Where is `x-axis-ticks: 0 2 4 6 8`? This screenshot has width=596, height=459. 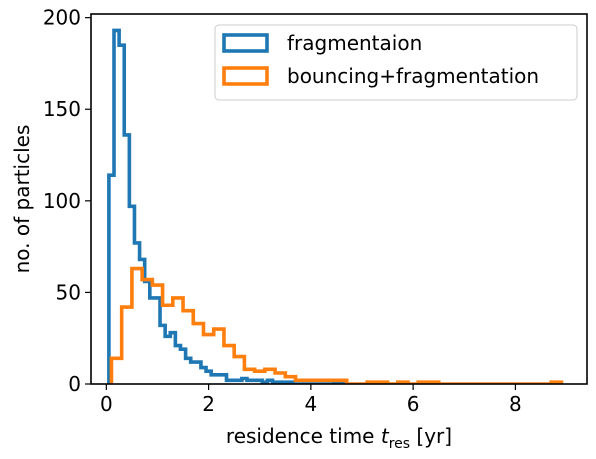 x-axis-ticks: 0 2 4 6 8 is located at coordinates (311, 400).